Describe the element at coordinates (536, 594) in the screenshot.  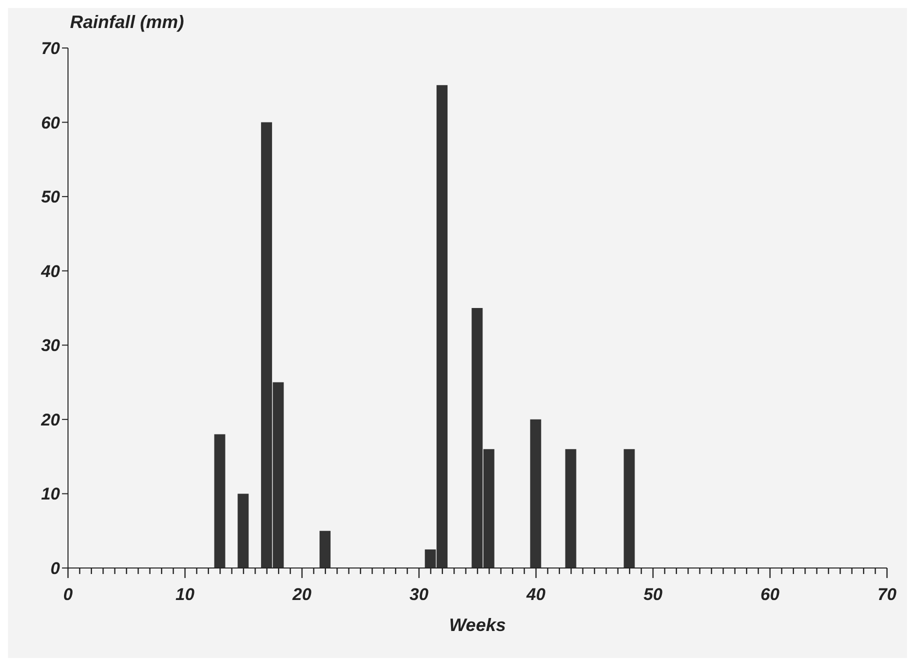
I see `x-tick-label: 40` at that location.